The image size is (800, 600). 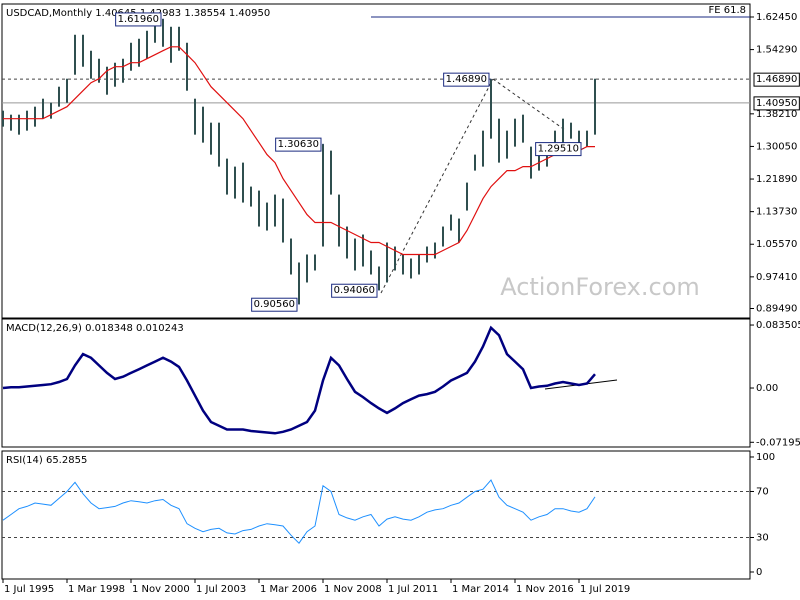 I want to click on x-tick-label: 1 Nov 2008, so click(x=353, y=589).